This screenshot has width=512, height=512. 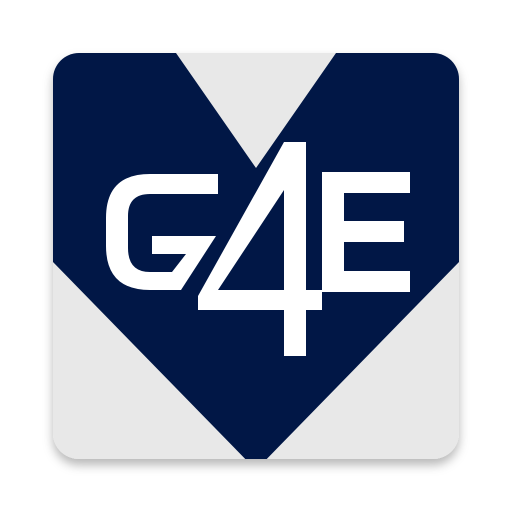 I want to click on logo-letter-e, so click(x=366, y=232).